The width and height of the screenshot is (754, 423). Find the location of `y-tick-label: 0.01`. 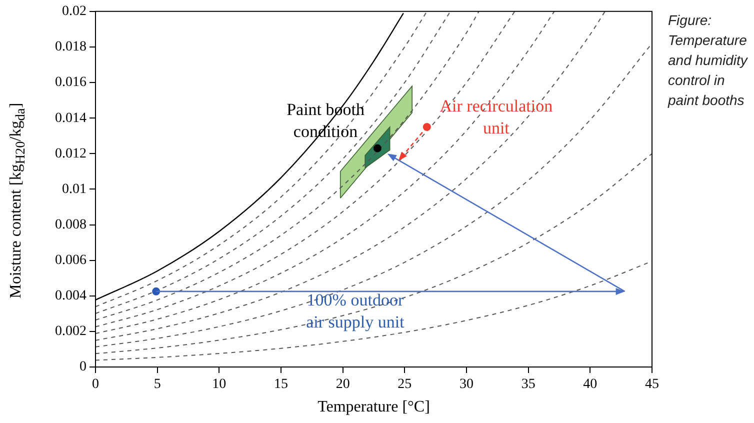

y-tick-label: 0.01 is located at coordinates (74, 189).